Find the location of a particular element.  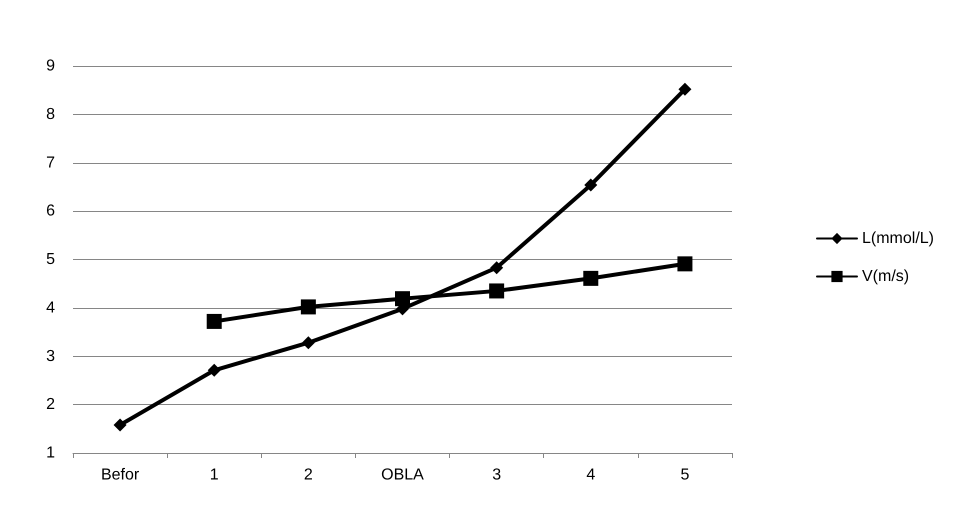

y-tick-label: 4 is located at coordinates (51, 307).